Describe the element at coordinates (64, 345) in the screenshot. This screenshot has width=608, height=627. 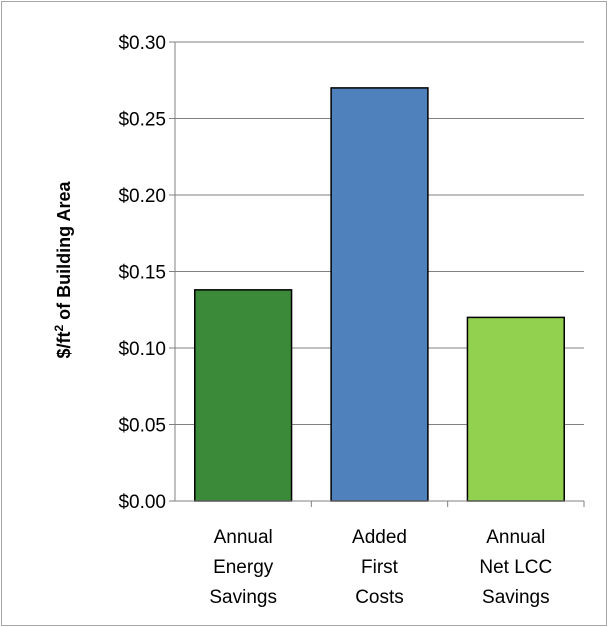
I see `y-axis-label-prefix: $/ft` at that location.